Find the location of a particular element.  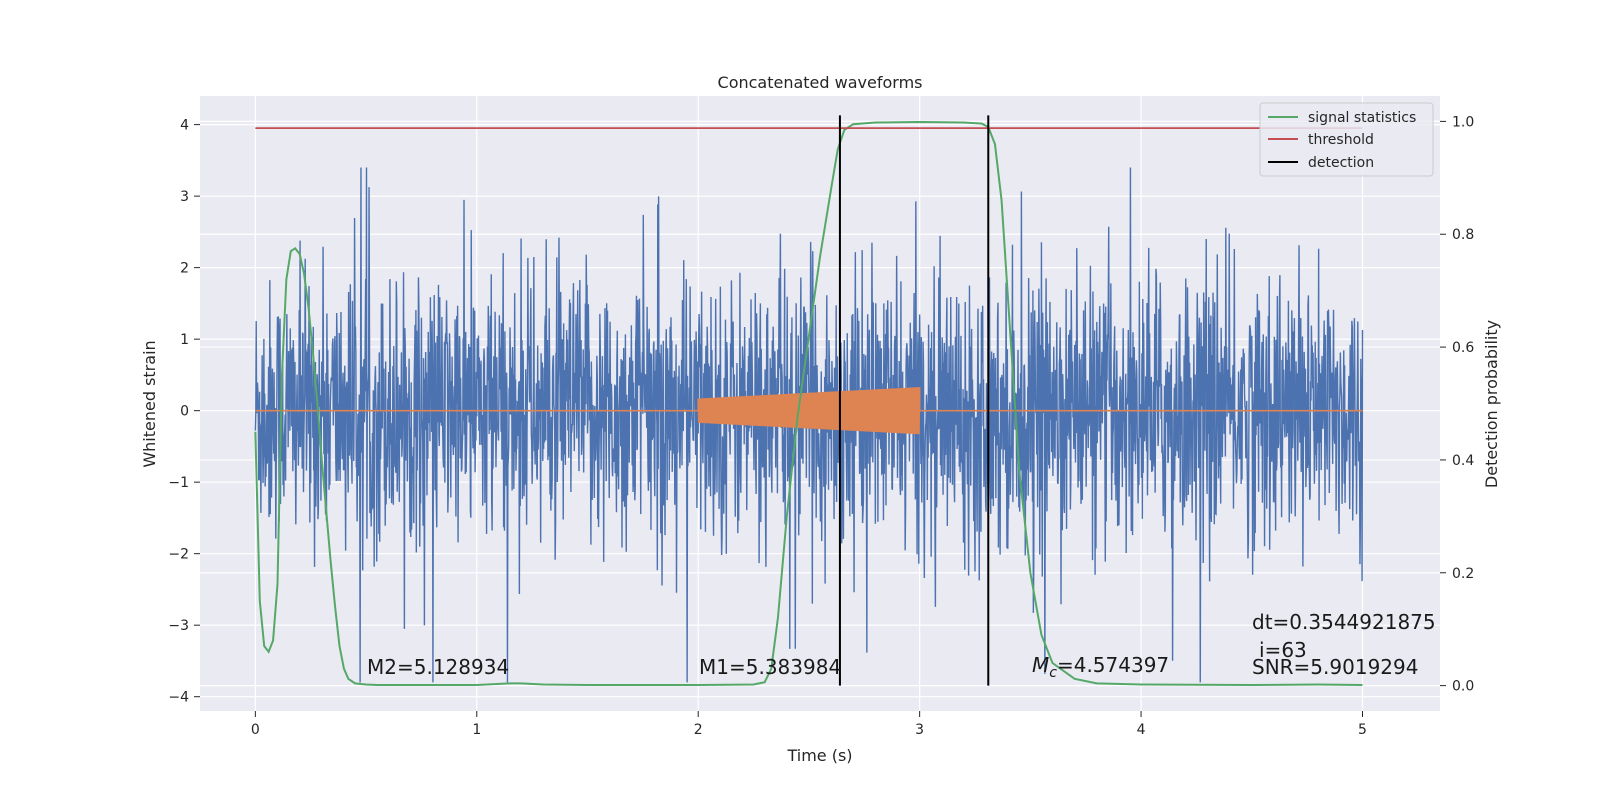

annotation-snr: SNR=5.9019294 is located at coordinates (1335, 667).